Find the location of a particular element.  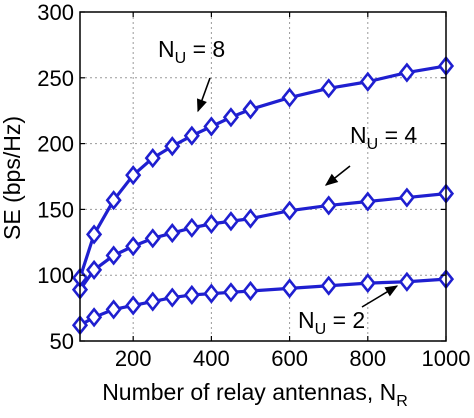

y-axis-label: SE (bps/Hz) is located at coordinates (12, 178).